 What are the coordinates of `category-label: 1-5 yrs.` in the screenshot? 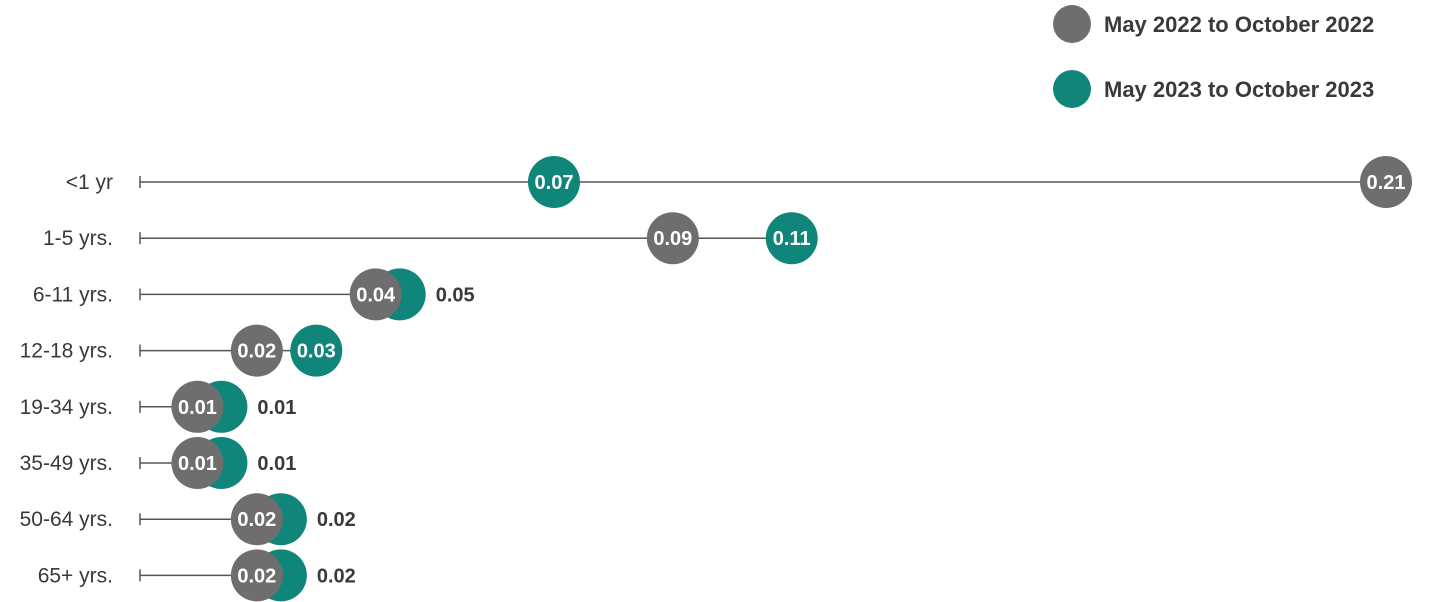 It's located at (78, 238).